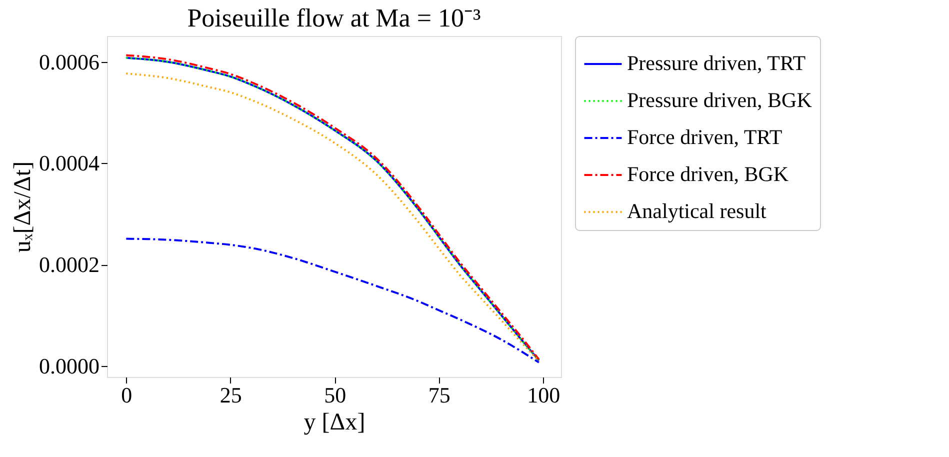 The height and width of the screenshot is (457, 949). Describe the element at coordinates (704, 137) in the screenshot. I see `legend-label: Force driven, TRT` at that location.